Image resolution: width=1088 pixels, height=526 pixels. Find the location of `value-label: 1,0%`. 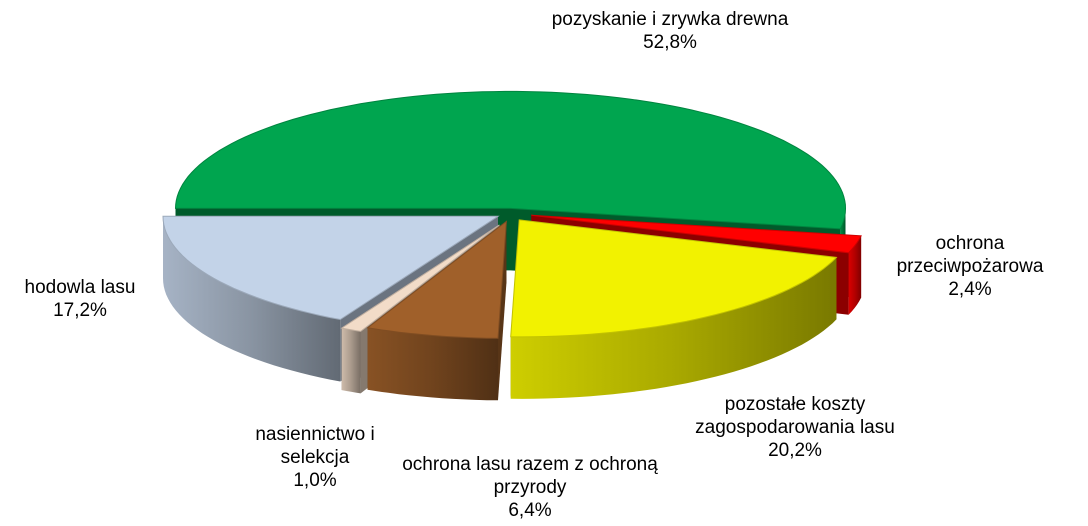

value-label: 1,0% is located at coordinates (315, 480).